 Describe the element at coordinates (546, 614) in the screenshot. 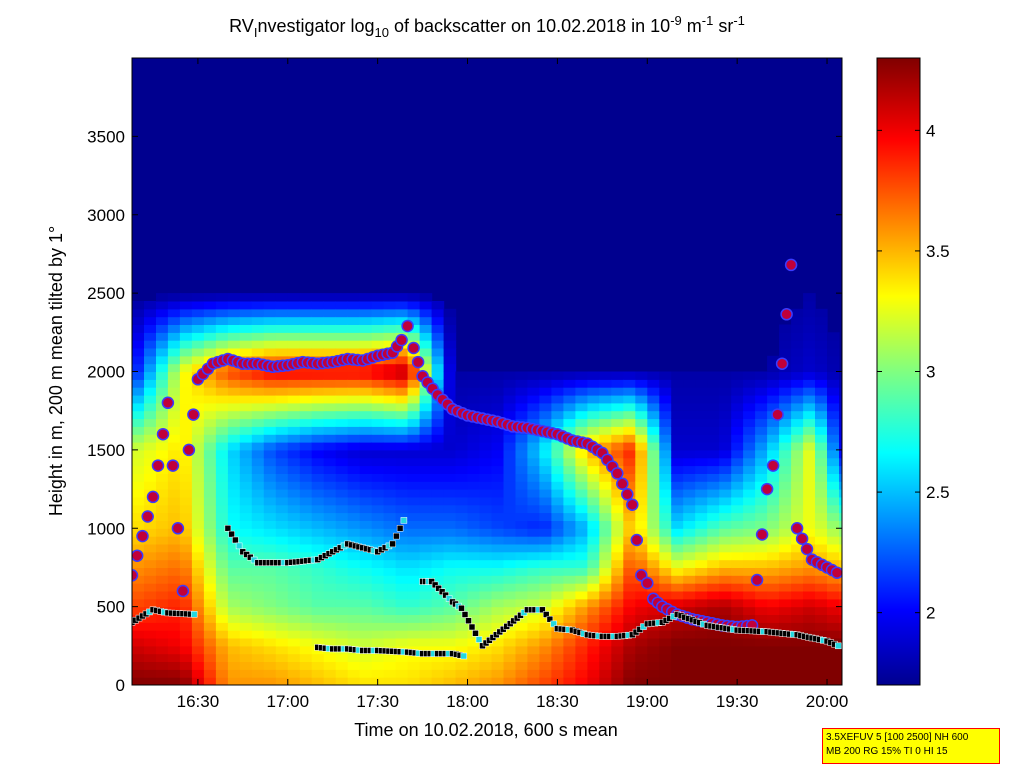

I see `layer-square-point` at that location.